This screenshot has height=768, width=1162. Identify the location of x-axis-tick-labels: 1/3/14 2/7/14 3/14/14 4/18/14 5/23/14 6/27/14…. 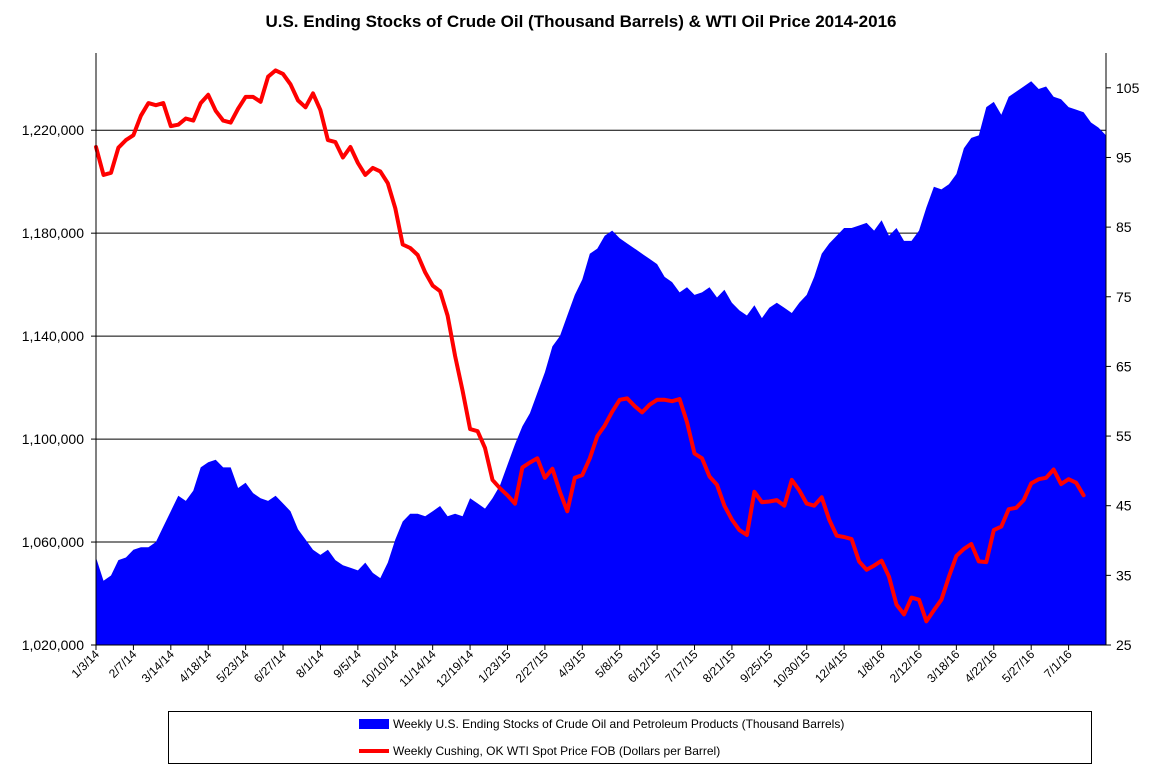
(572, 668).